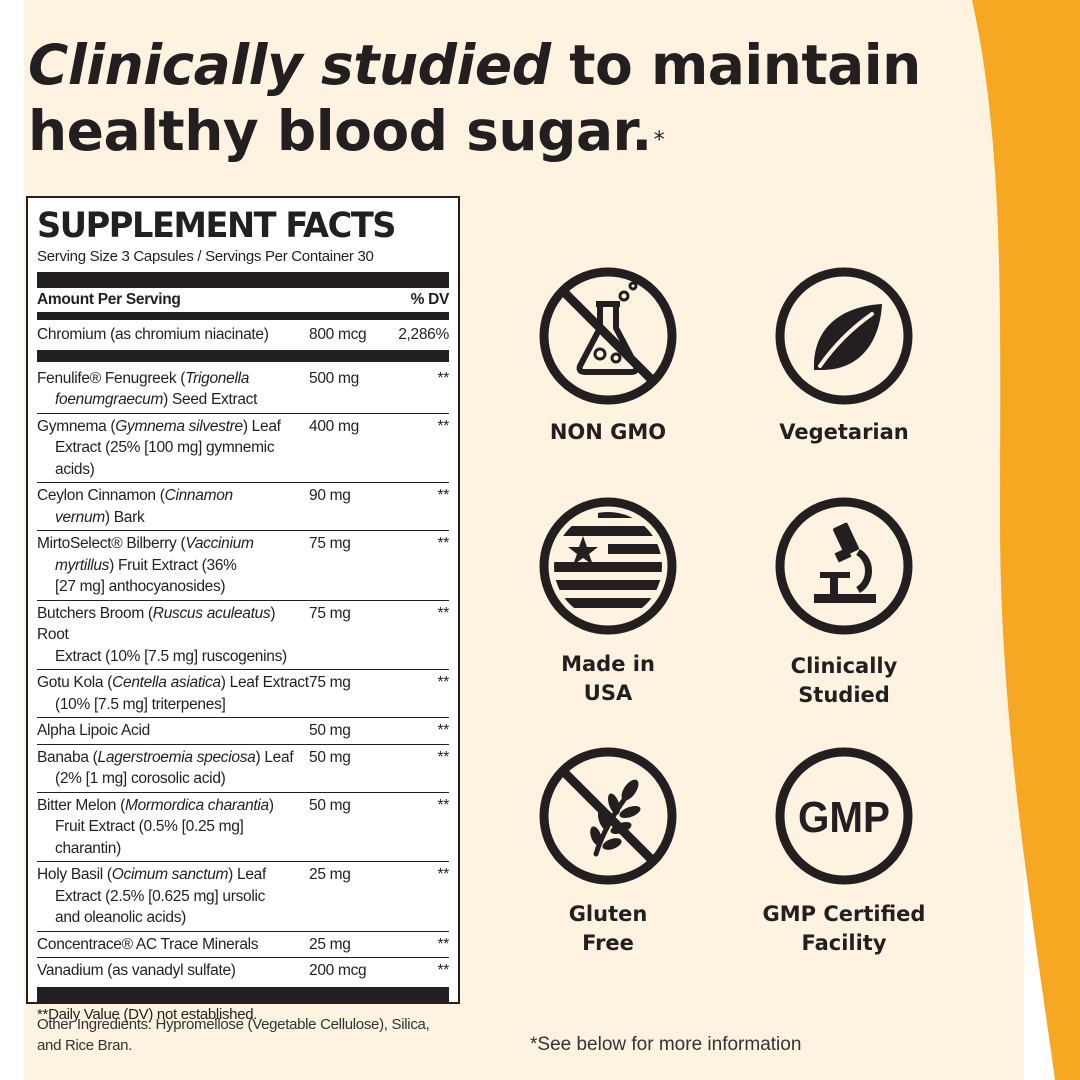  Describe the element at coordinates (109, 399) in the screenshot. I see `ingredient-latin: foenumgraecum` at that location.